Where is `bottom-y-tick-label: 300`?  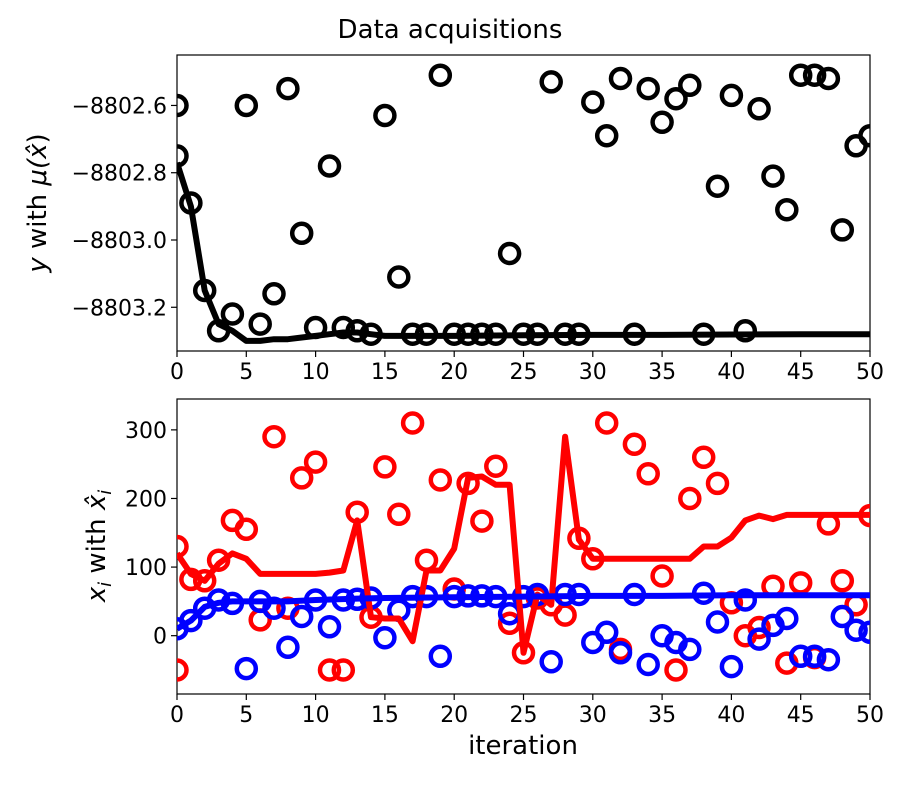
bottom-y-tick-label: 300 is located at coordinates (146, 431).